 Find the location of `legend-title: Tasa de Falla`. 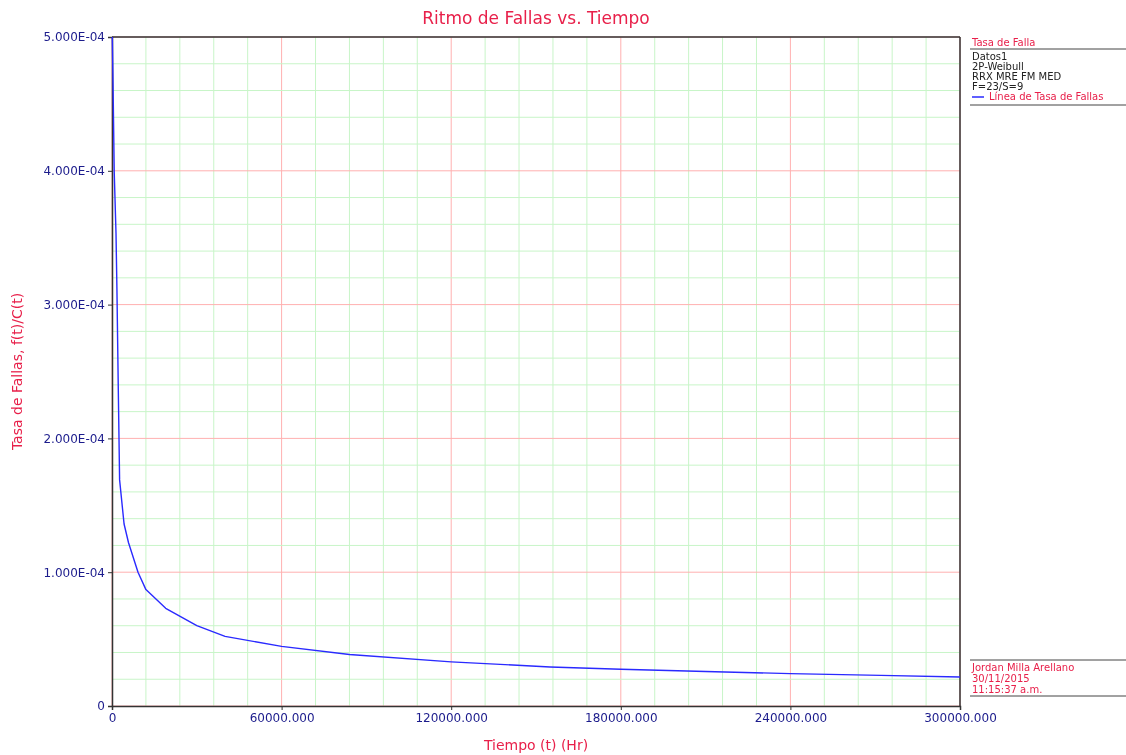

legend-title: Tasa de Falla is located at coordinates (1003, 42).